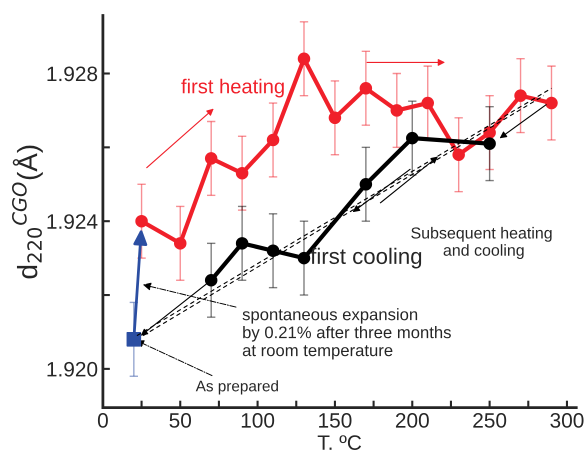  I want to click on annotation: spontaneous expansion by 0.21% after three months at room temperature, so click(346, 334).